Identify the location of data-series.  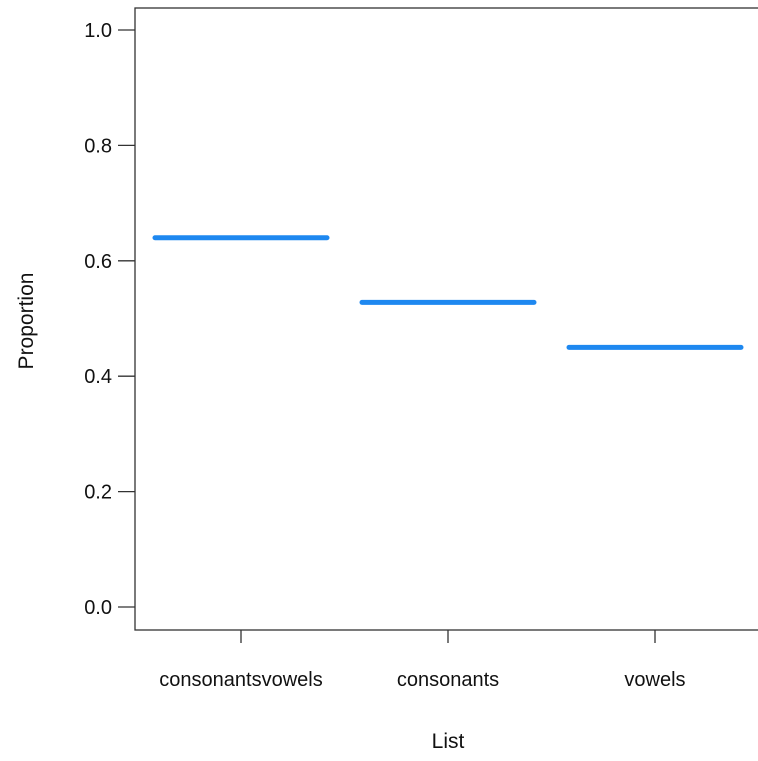
(448, 292).